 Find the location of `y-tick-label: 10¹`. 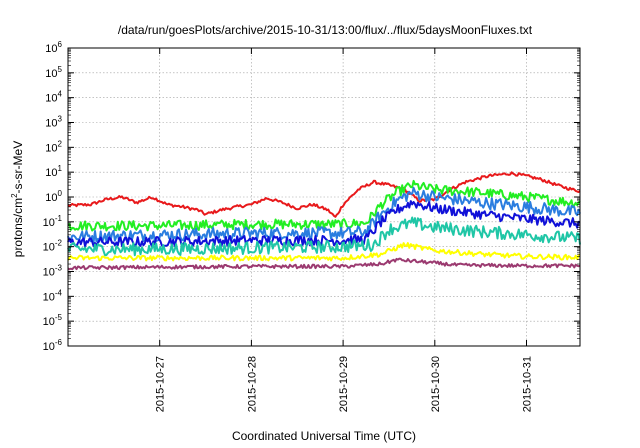

y-tick-label: 10¹ is located at coordinates (53, 171).